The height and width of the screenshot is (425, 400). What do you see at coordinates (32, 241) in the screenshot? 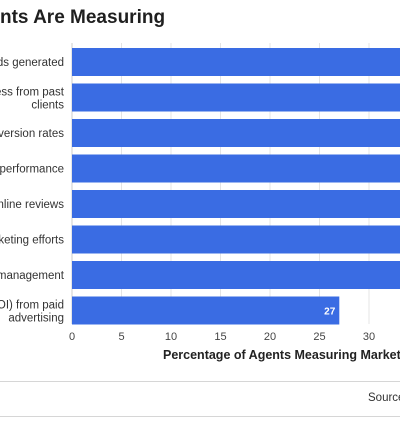
I see `category-label: keting efforts` at bounding box center [32, 241].